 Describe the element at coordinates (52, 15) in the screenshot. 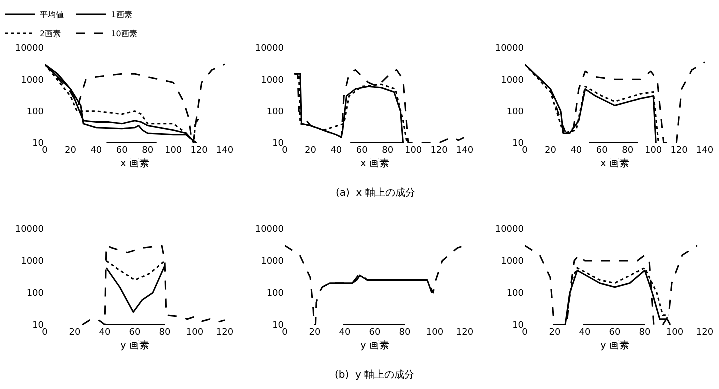

I see `legend-label: 平均値` at that location.